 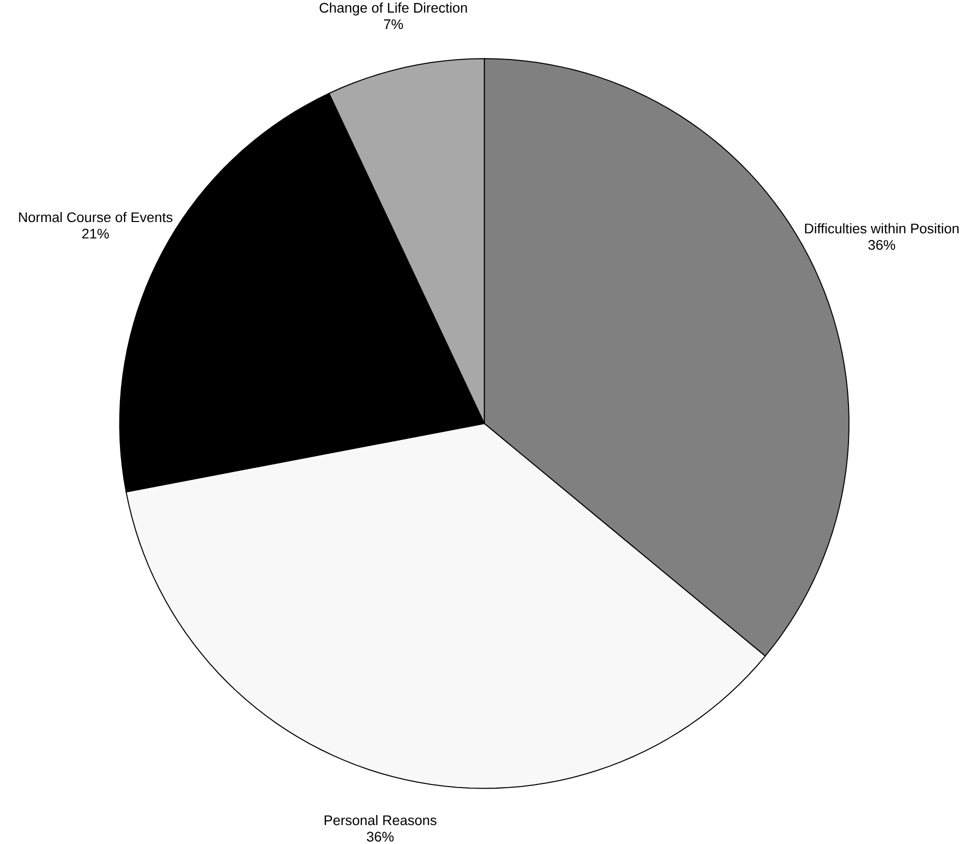 What do you see at coordinates (393, 24) in the screenshot?
I see `data-label: 7%` at bounding box center [393, 24].